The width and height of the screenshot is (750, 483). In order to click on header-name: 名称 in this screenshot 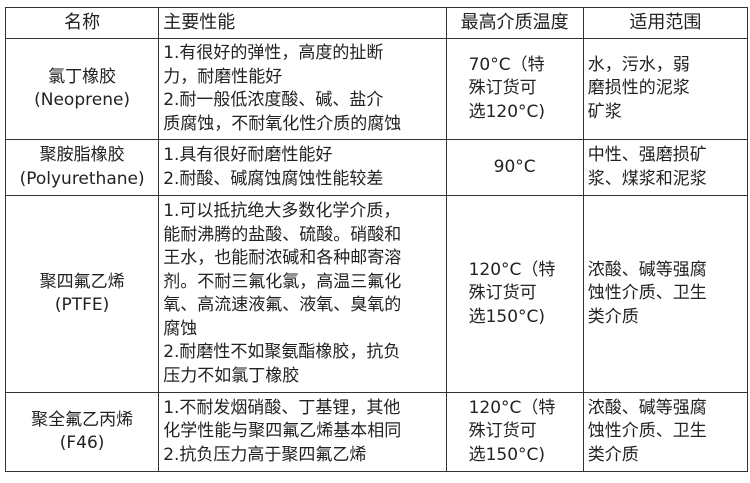, I will do `click(82, 23)`.